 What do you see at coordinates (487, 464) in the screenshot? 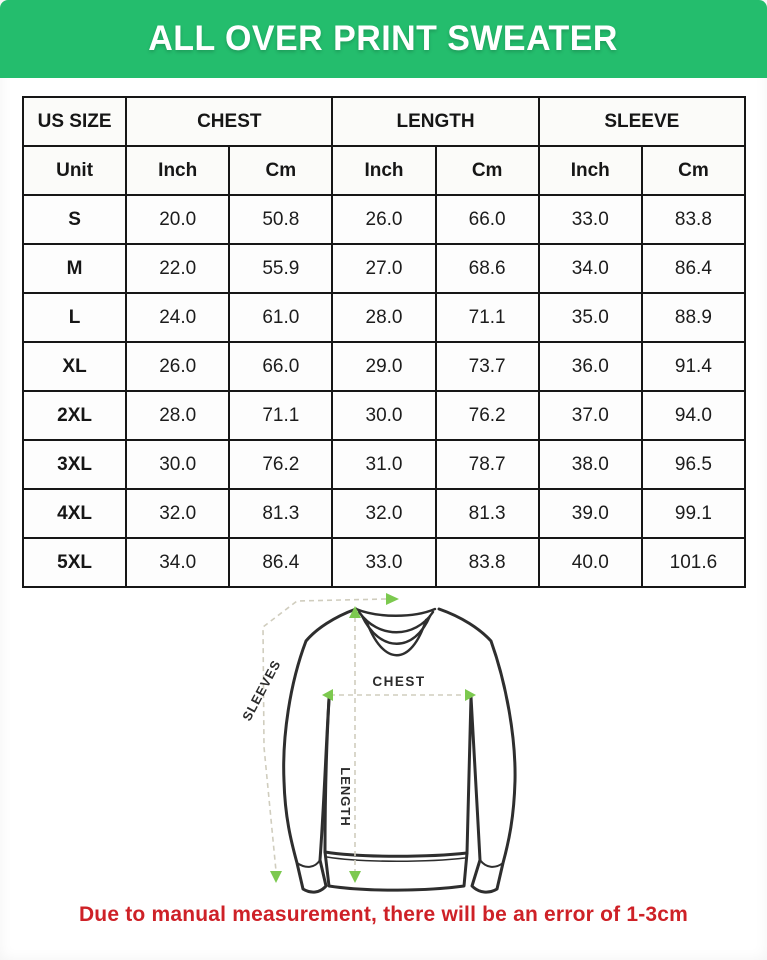
I see `value-cell: 78.7` at bounding box center [487, 464].